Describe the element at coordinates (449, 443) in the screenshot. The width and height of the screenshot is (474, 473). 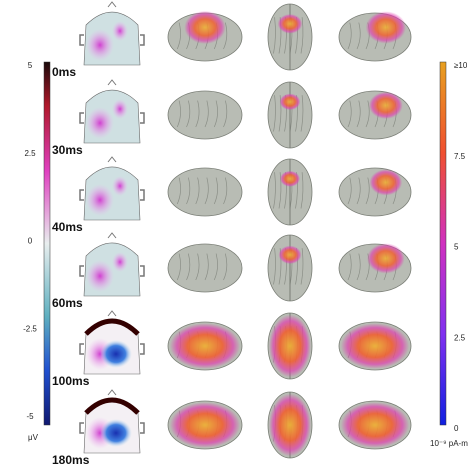
I see `right-unit: 10⁻⁹ pA-m` at that location.